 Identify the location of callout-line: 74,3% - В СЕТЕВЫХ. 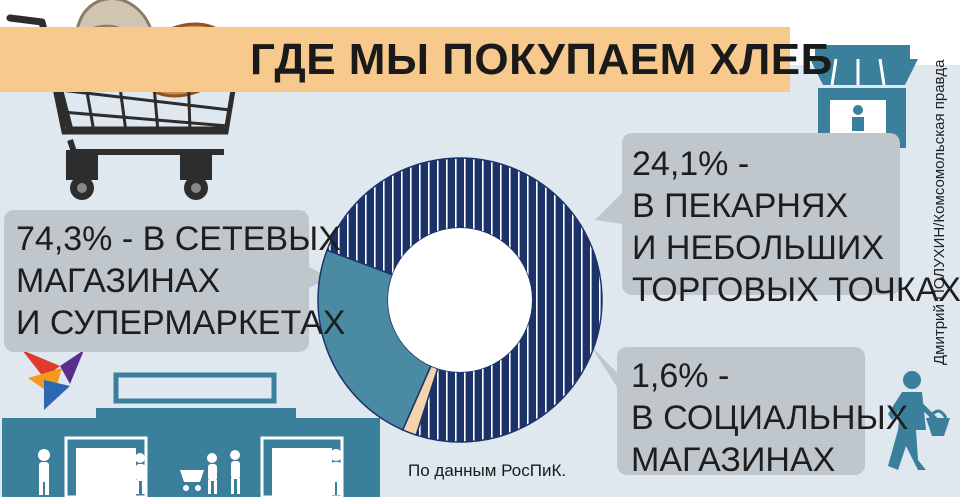
(178, 239).